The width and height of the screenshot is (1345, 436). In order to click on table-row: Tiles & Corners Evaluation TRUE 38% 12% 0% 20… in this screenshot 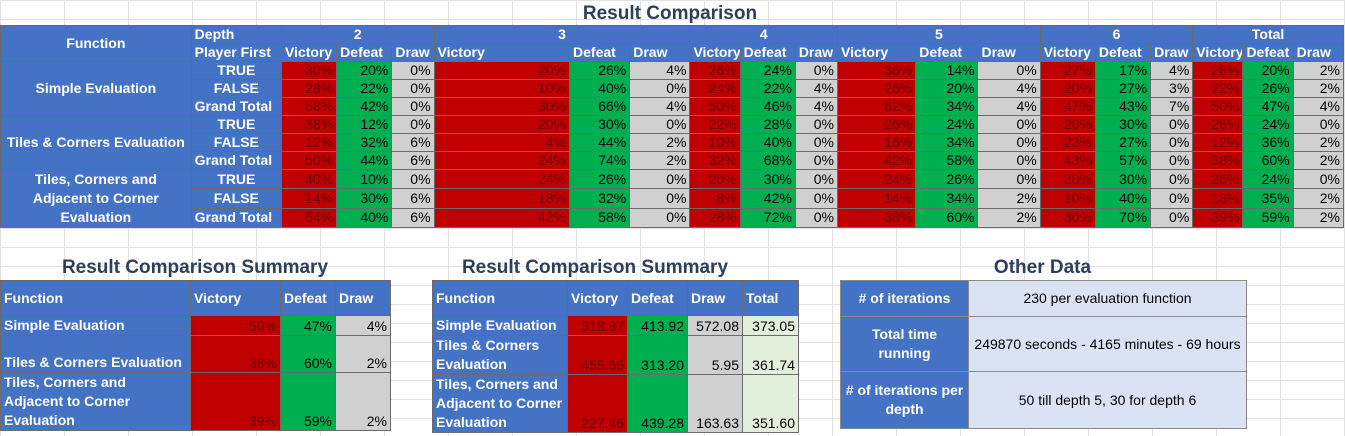, I will do `click(672, 142)`.